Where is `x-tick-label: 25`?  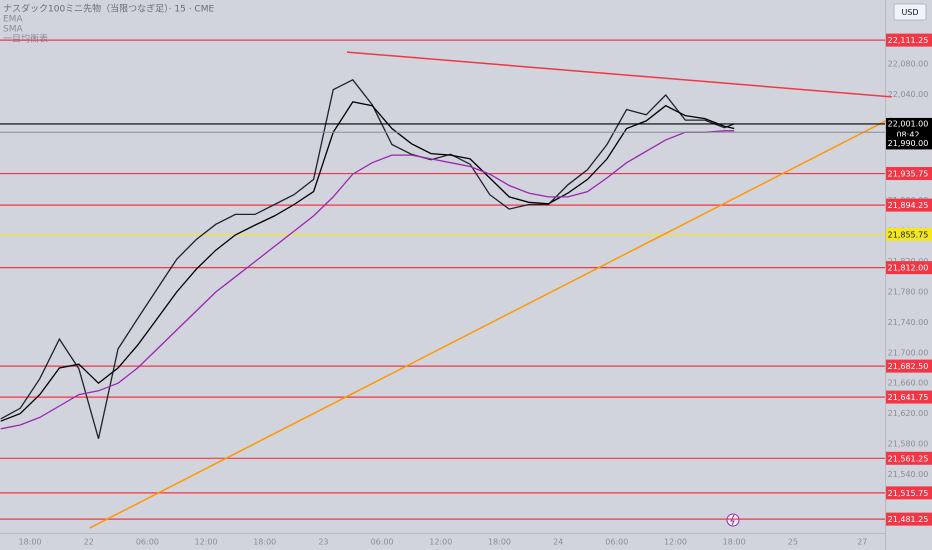 x-tick-label: 25 is located at coordinates (793, 542).